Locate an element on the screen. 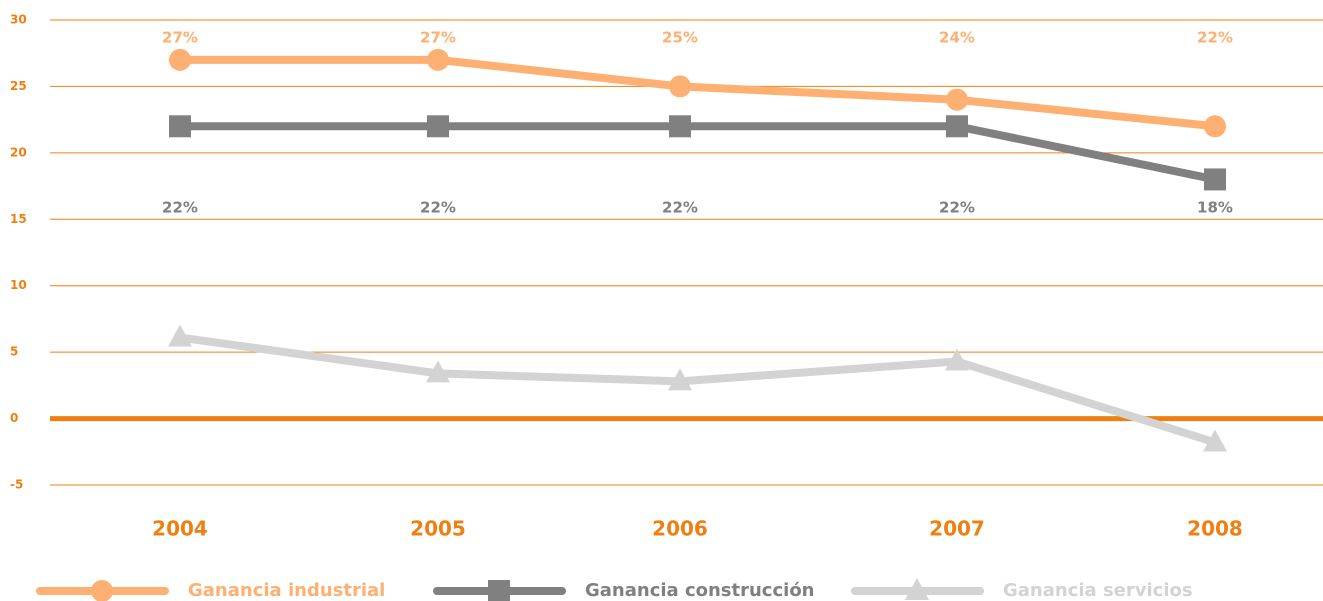 The width and height of the screenshot is (1323, 601). data-label: 24% is located at coordinates (957, 38).